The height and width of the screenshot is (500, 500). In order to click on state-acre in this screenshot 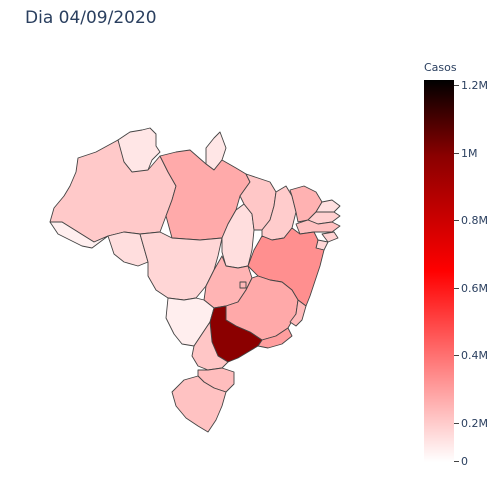, I will do `click(79, 235)`.